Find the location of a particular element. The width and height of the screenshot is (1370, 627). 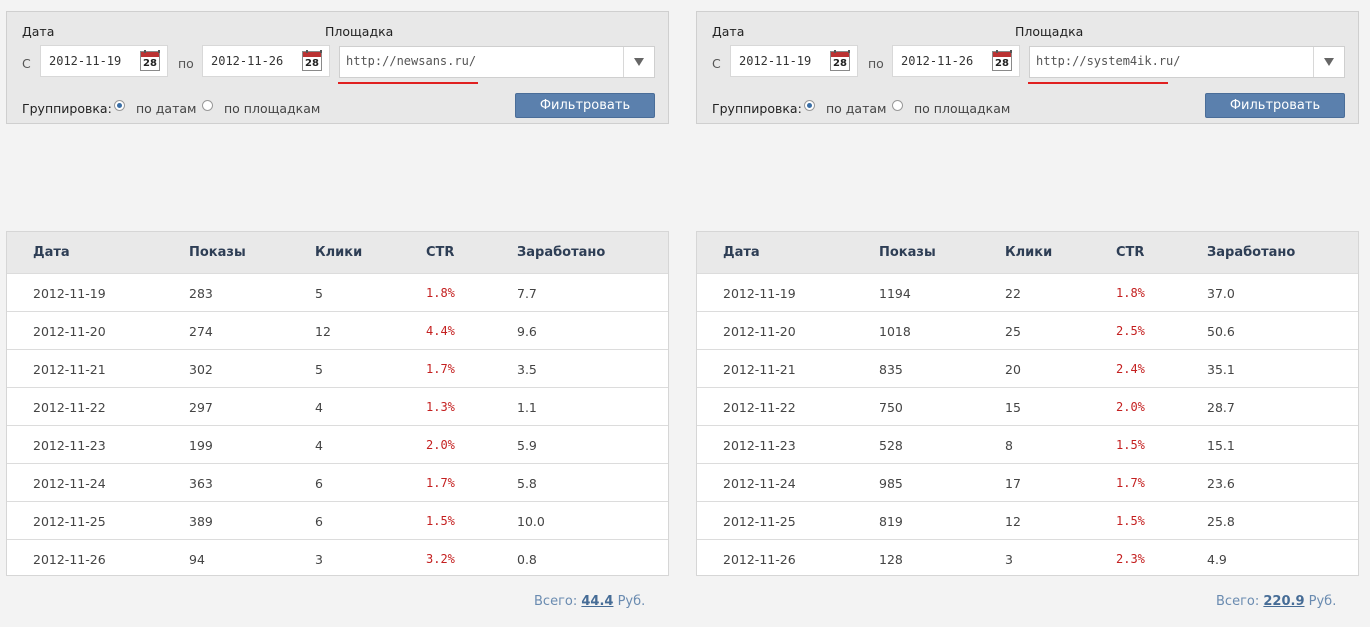

column-header-date: Дата is located at coordinates (741, 252).